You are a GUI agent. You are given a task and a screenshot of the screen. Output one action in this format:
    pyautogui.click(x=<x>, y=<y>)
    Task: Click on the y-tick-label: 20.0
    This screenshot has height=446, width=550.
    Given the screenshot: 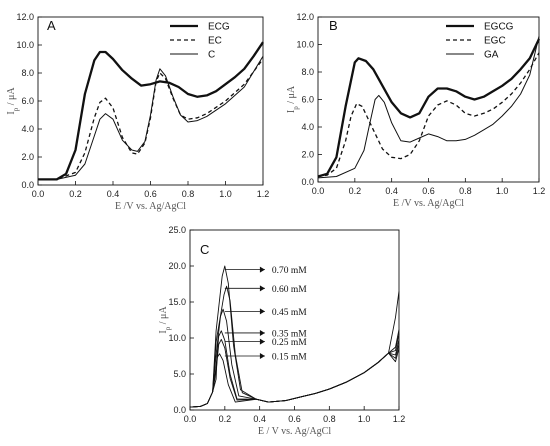 What is the action you would take?
    pyautogui.click(x=177, y=266)
    